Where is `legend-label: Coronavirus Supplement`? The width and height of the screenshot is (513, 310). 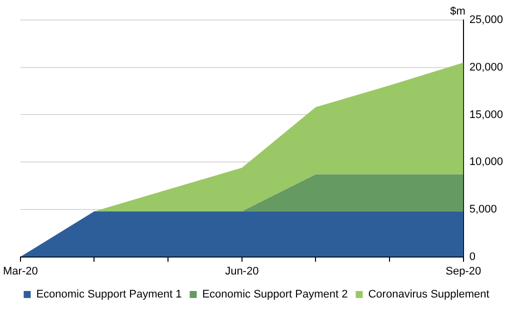 legend-label: Coronavirus Supplement is located at coordinates (429, 294).